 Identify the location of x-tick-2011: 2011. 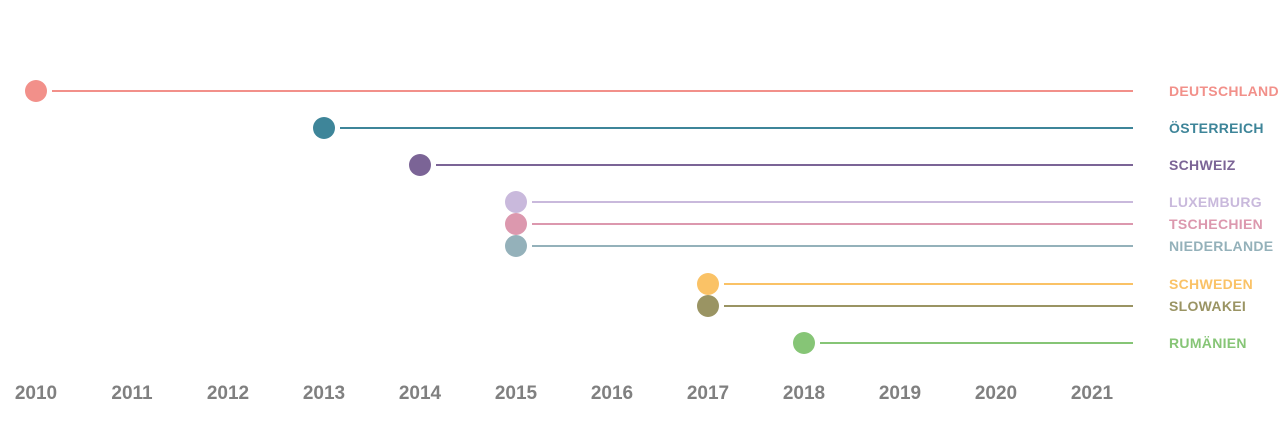
(132, 393).